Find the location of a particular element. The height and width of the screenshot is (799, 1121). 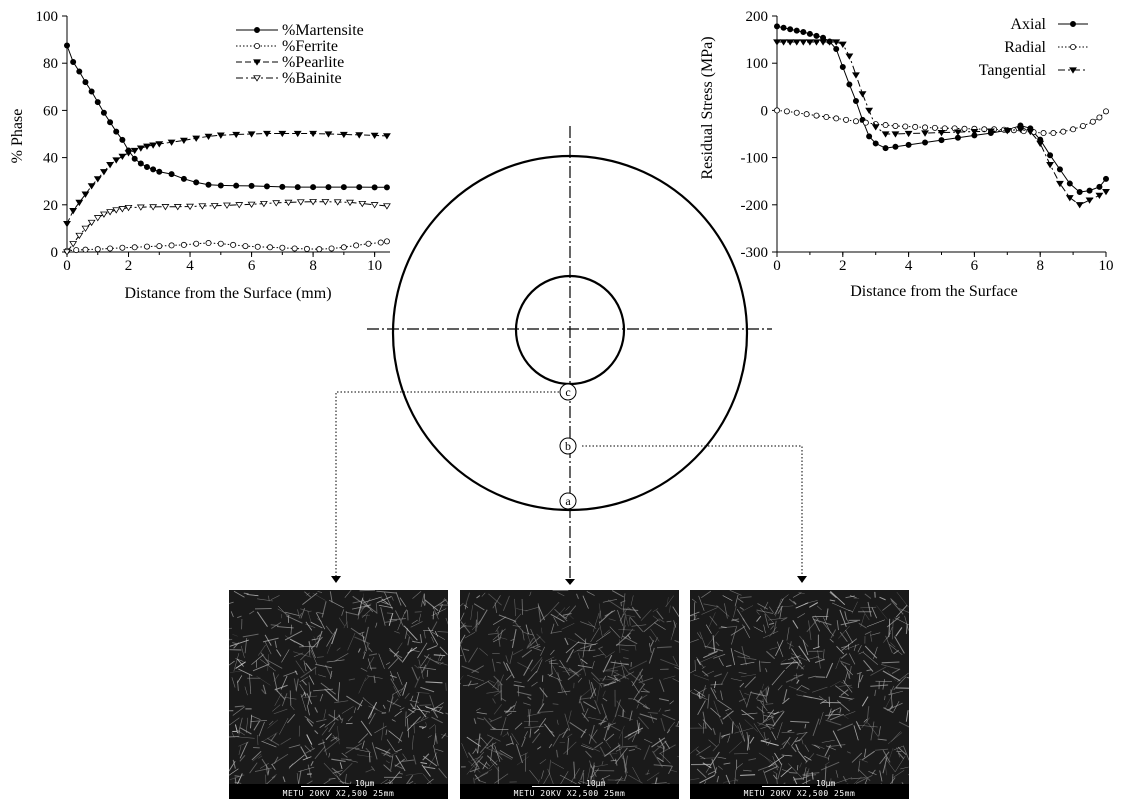

stress-x-tick-label: 0 is located at coordinates (777, 266).